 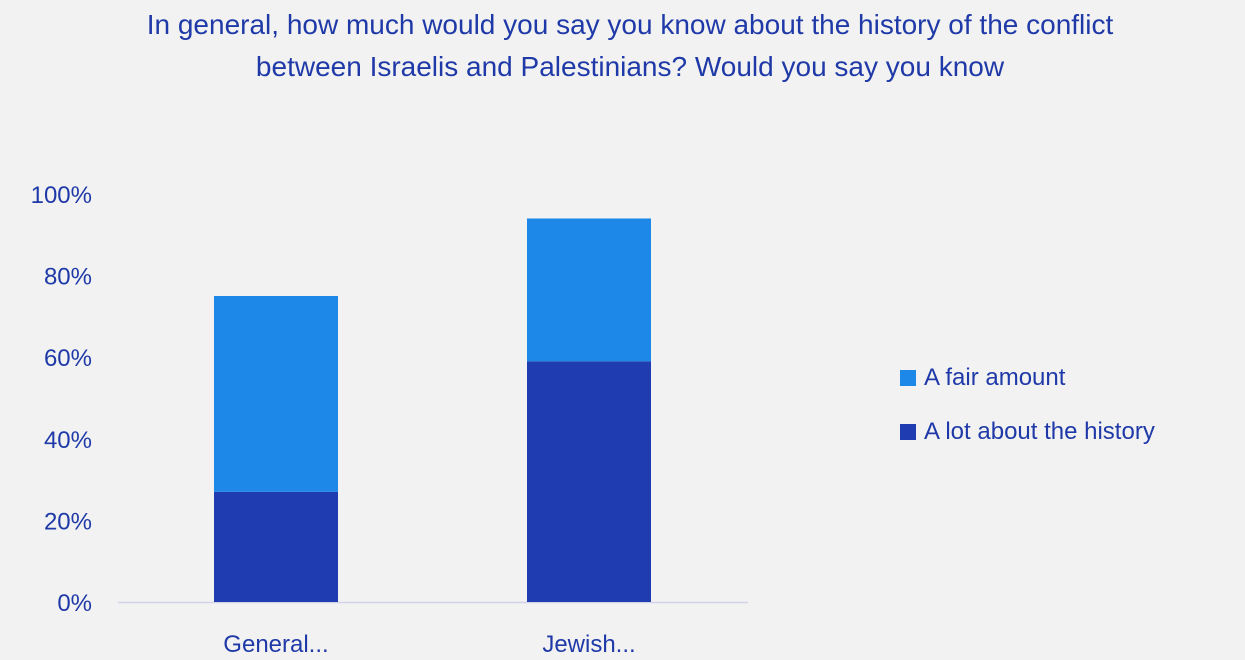 I want to click on legend-item-a-lot: A lot about the history, so click(x=1027, y=432).